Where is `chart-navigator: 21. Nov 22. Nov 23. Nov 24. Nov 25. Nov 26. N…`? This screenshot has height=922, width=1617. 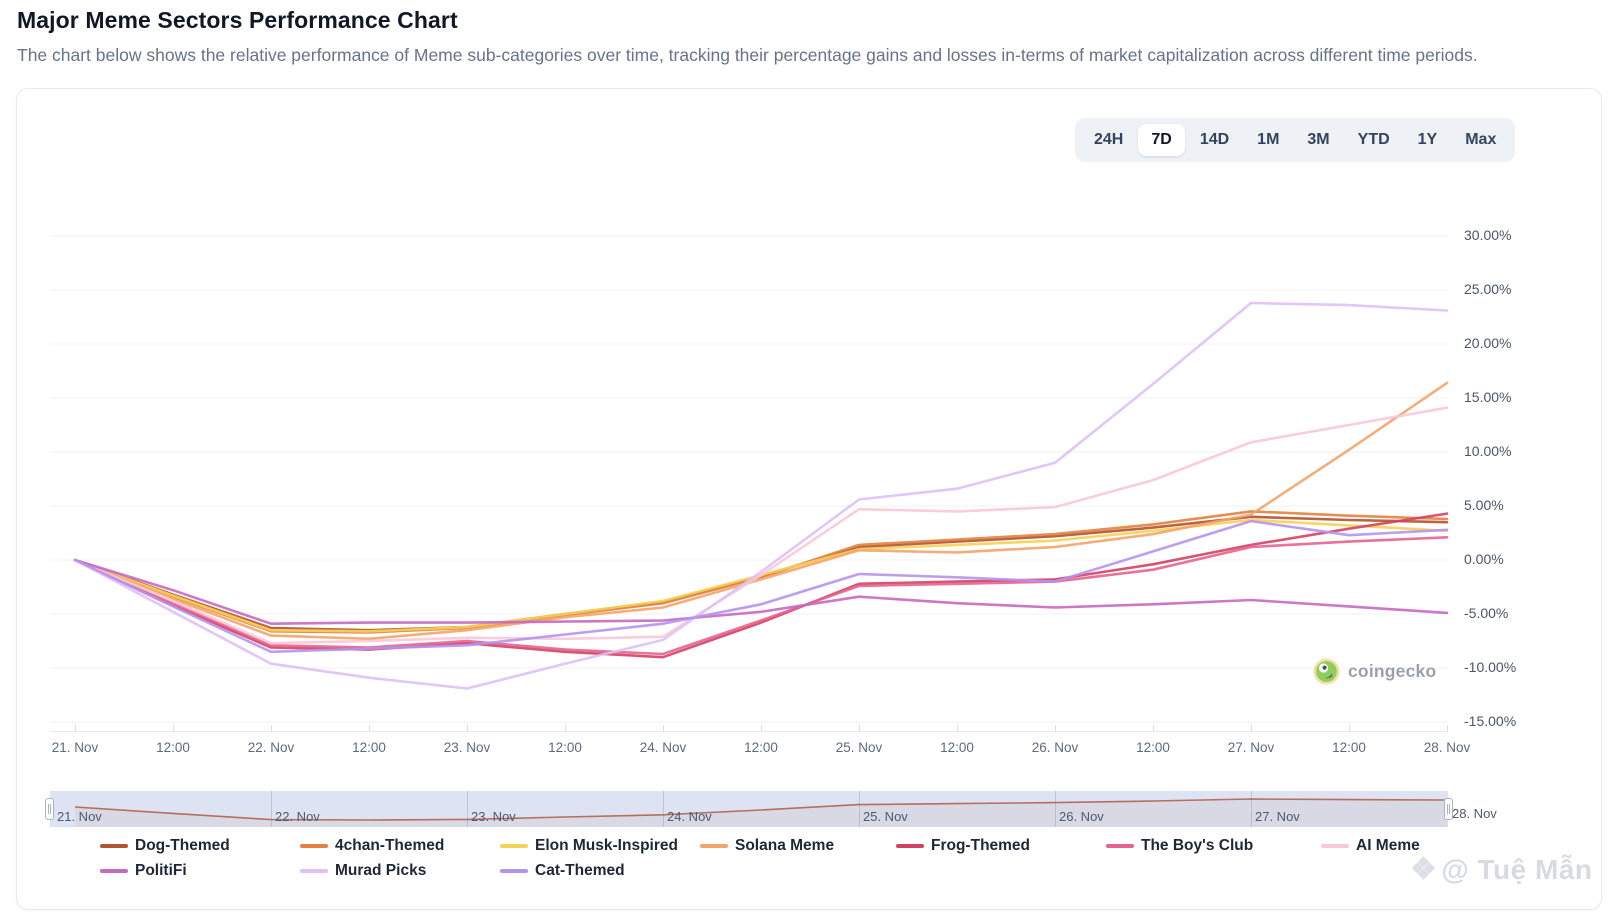 chart-navigator: 21. Nov 22. Nov 23. Nov 24. Nov 25. Nov 26. N… is located at coordinates (749, 809).